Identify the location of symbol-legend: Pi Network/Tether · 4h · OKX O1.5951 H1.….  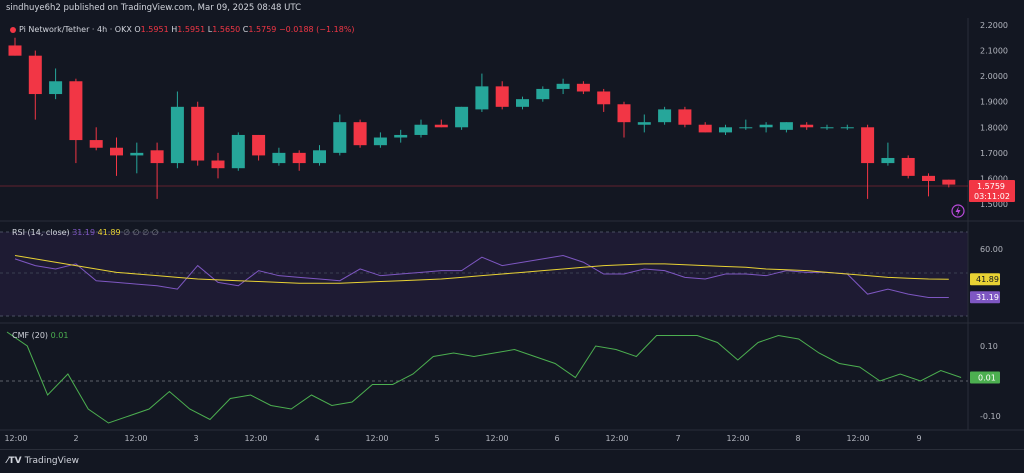
(182, 29).